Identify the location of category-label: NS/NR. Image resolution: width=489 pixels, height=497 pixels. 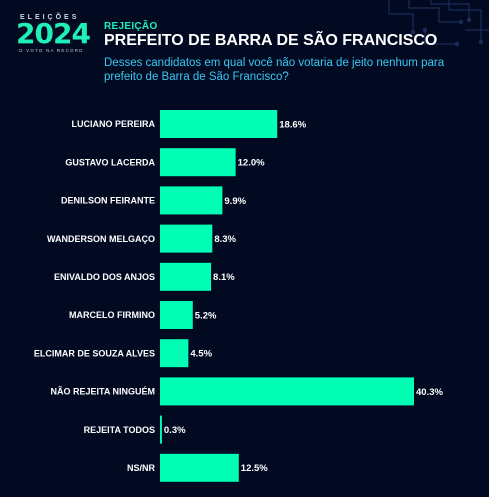
(141, 468).